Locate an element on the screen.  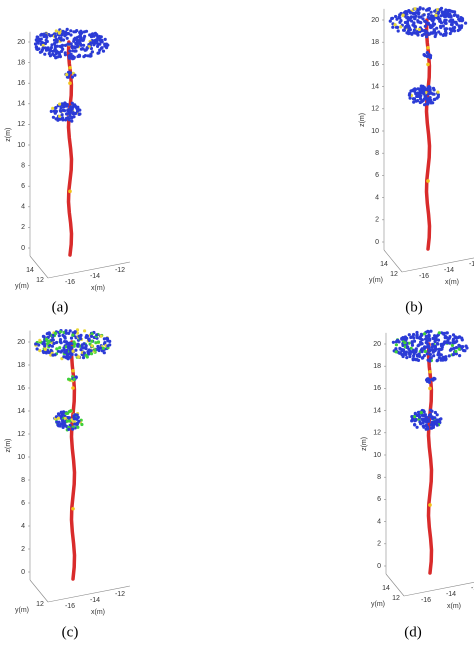
panel-caption: (a) is located at coordinates (60, 307).